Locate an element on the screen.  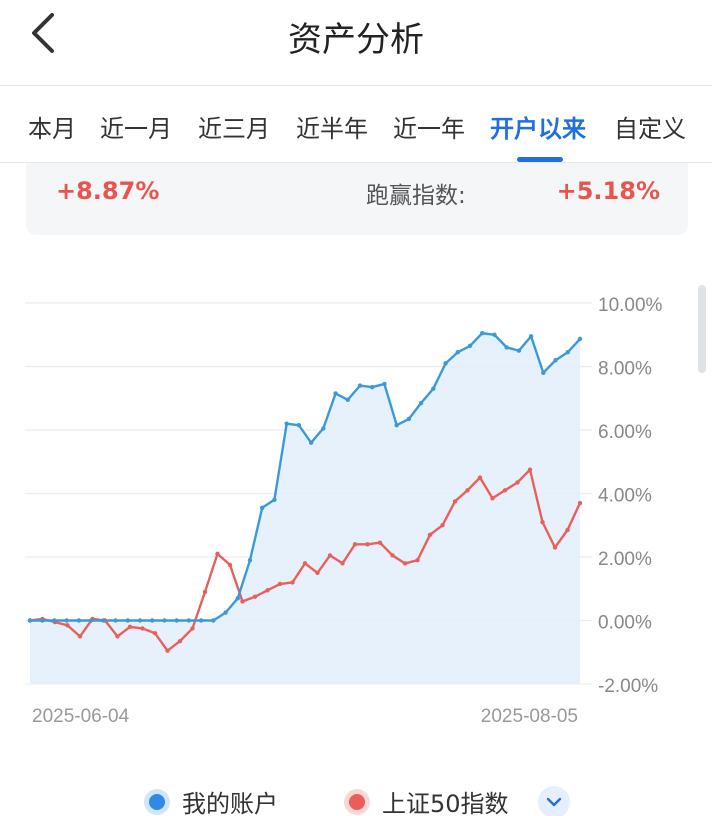
tab-one-month: 近一月 is located at coordinates (136, 129).